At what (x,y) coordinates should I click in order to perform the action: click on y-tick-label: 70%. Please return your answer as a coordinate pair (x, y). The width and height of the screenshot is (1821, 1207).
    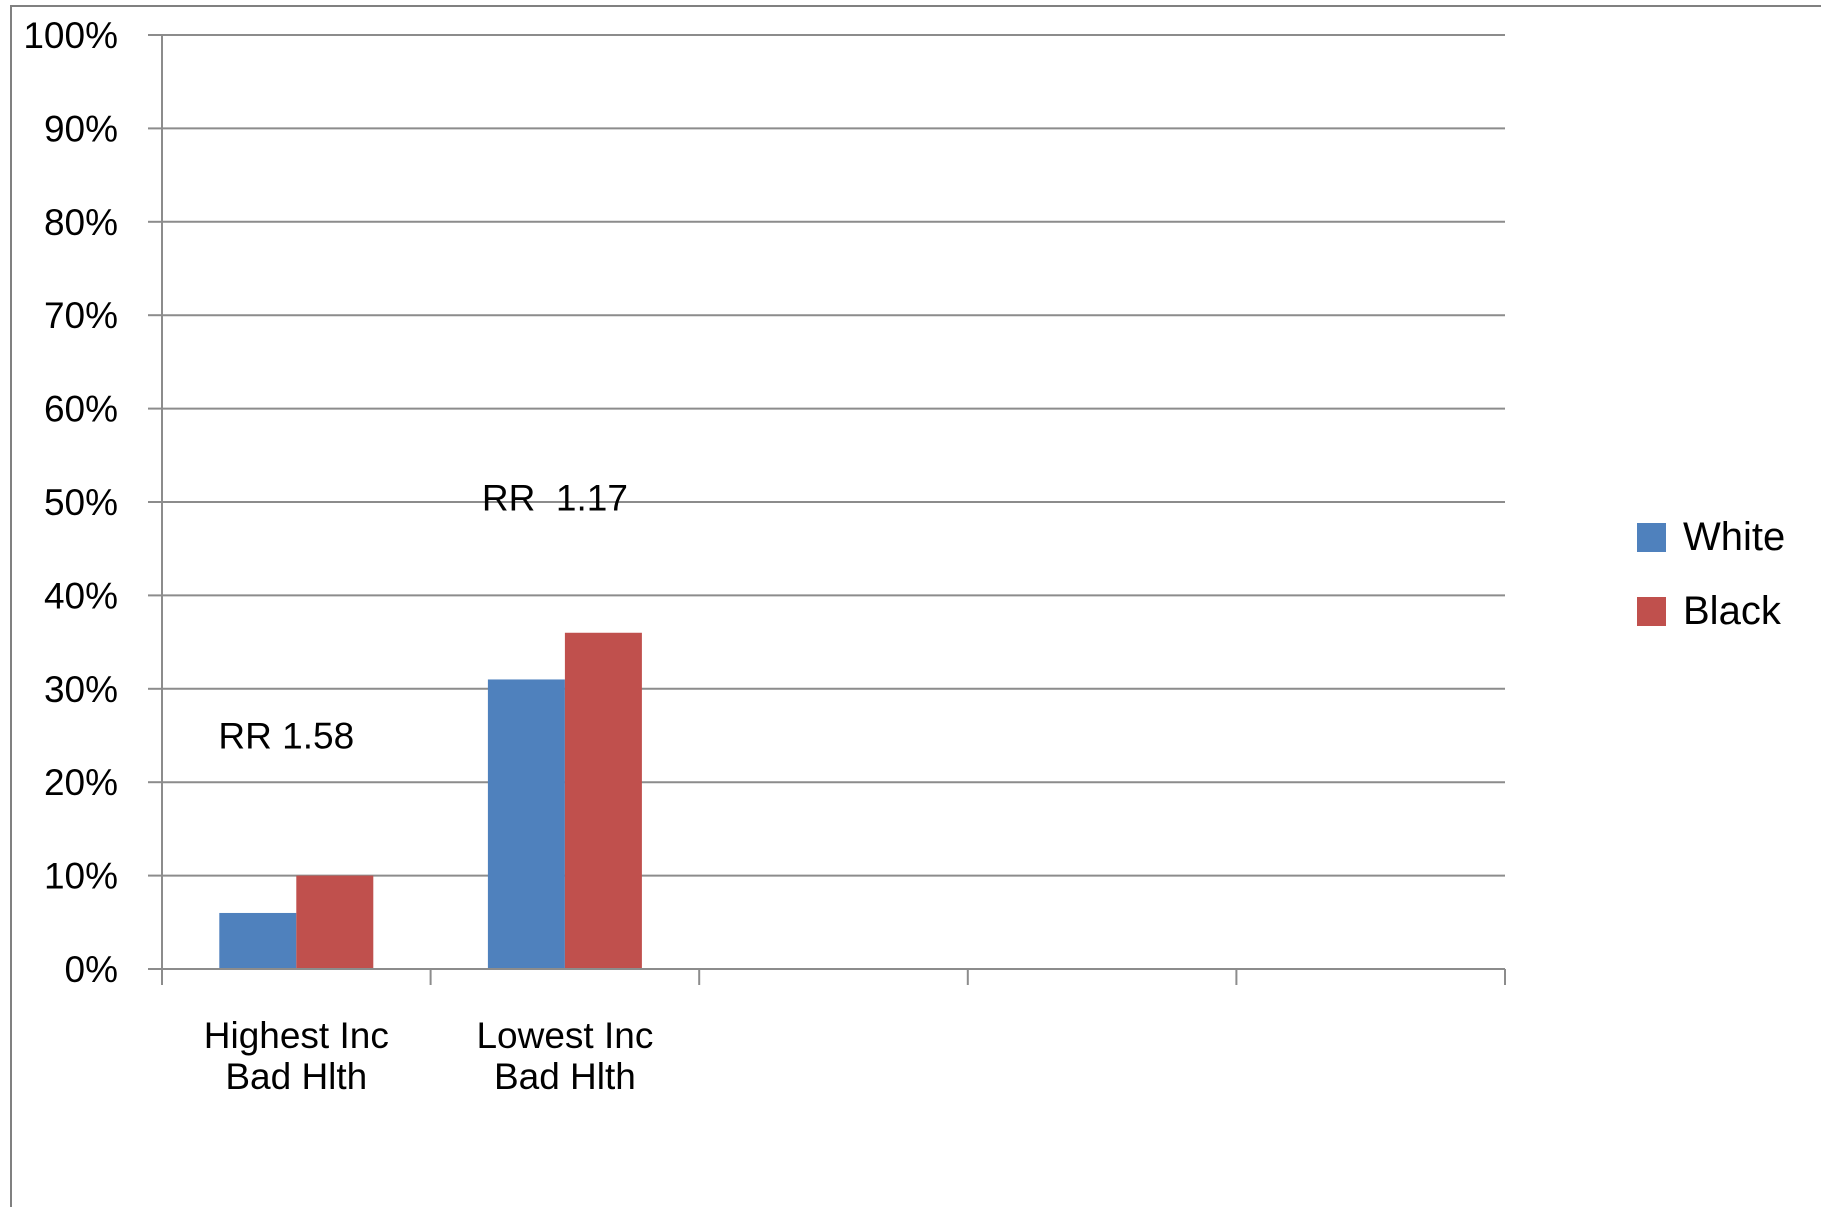
    Looking at the image, I should click on (81, 315).